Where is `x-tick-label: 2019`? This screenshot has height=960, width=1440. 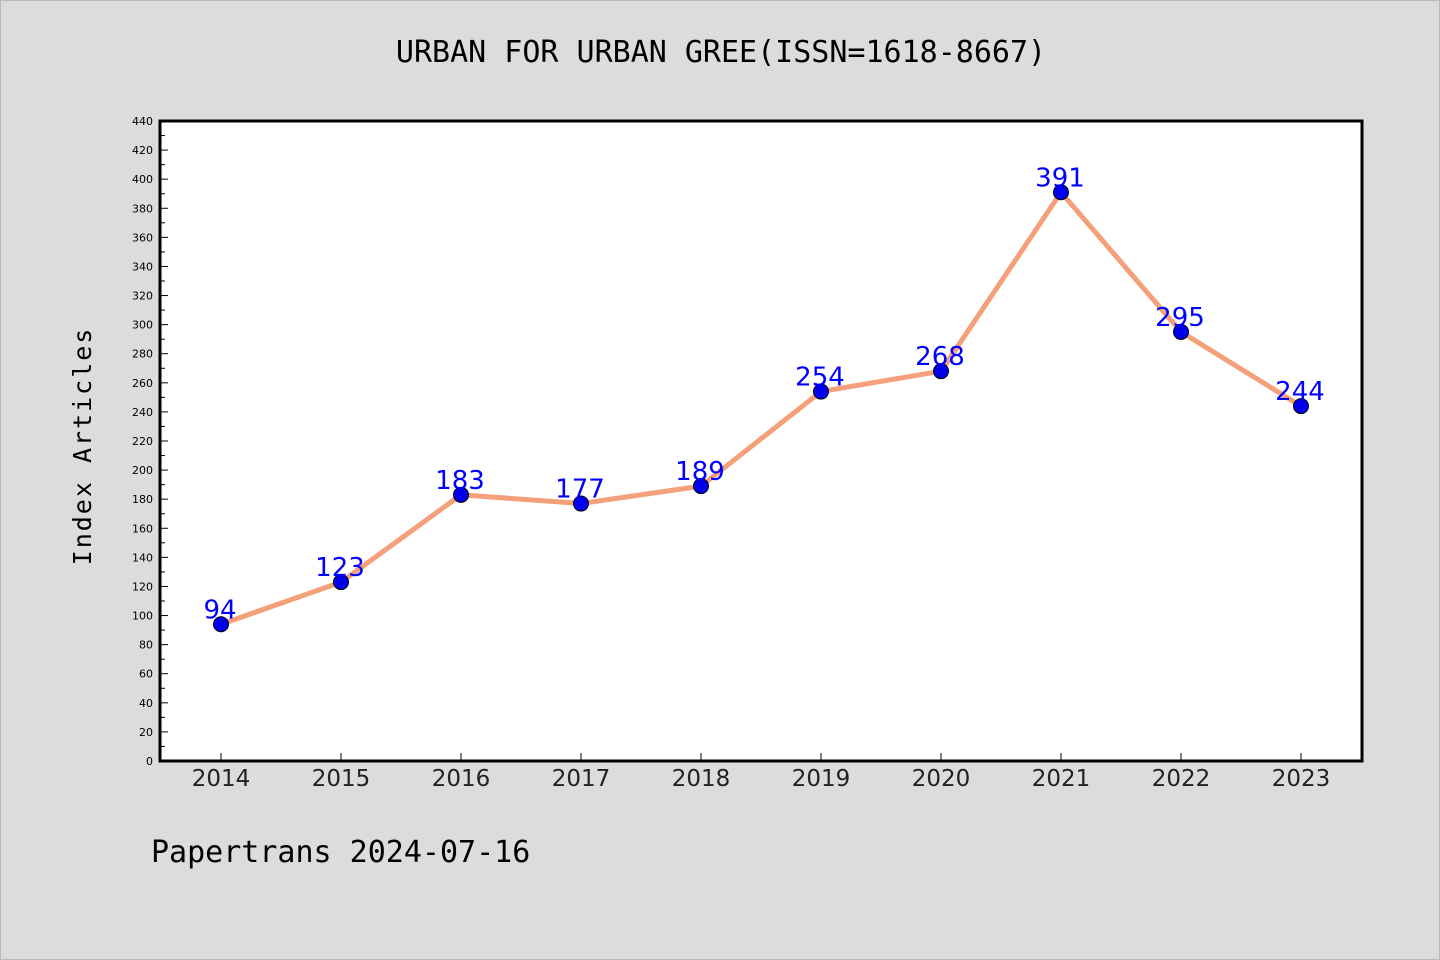
x-tick-label: 2019 is located at coordinates (821, 779).